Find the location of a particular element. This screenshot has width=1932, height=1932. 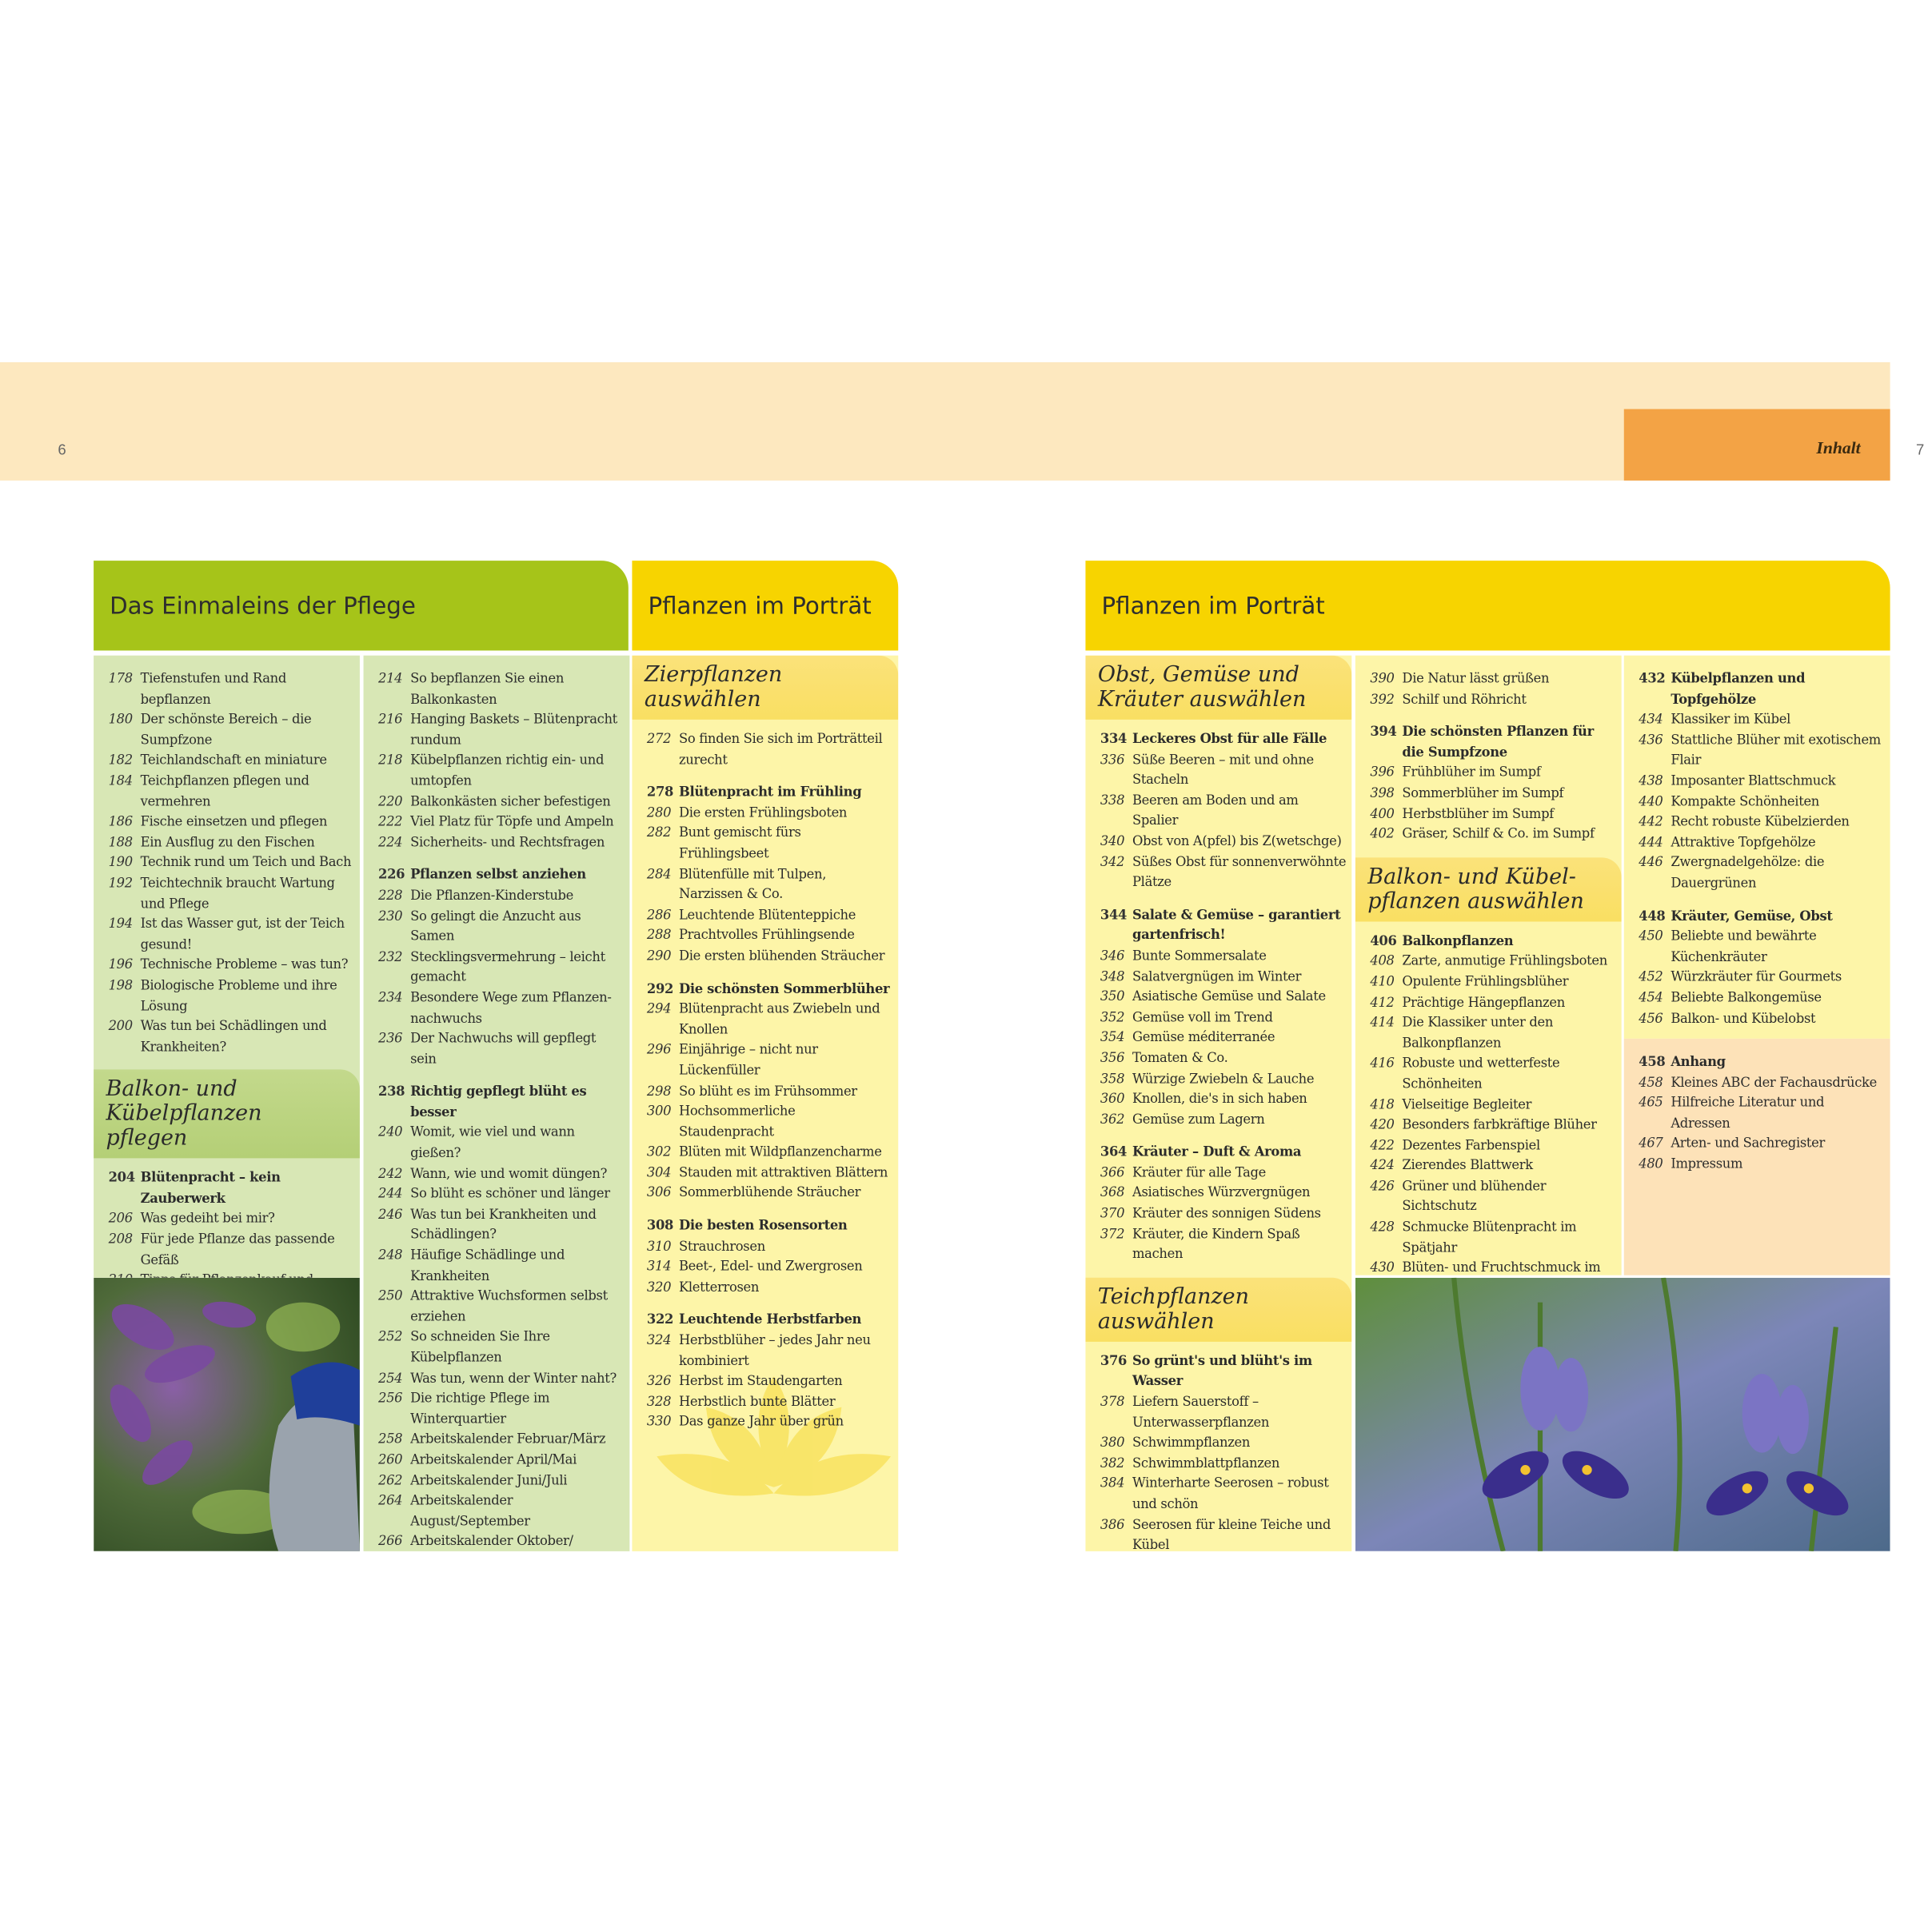

toc-title: So blüht es im Frühsommer is located at coordinates (768, 1092).